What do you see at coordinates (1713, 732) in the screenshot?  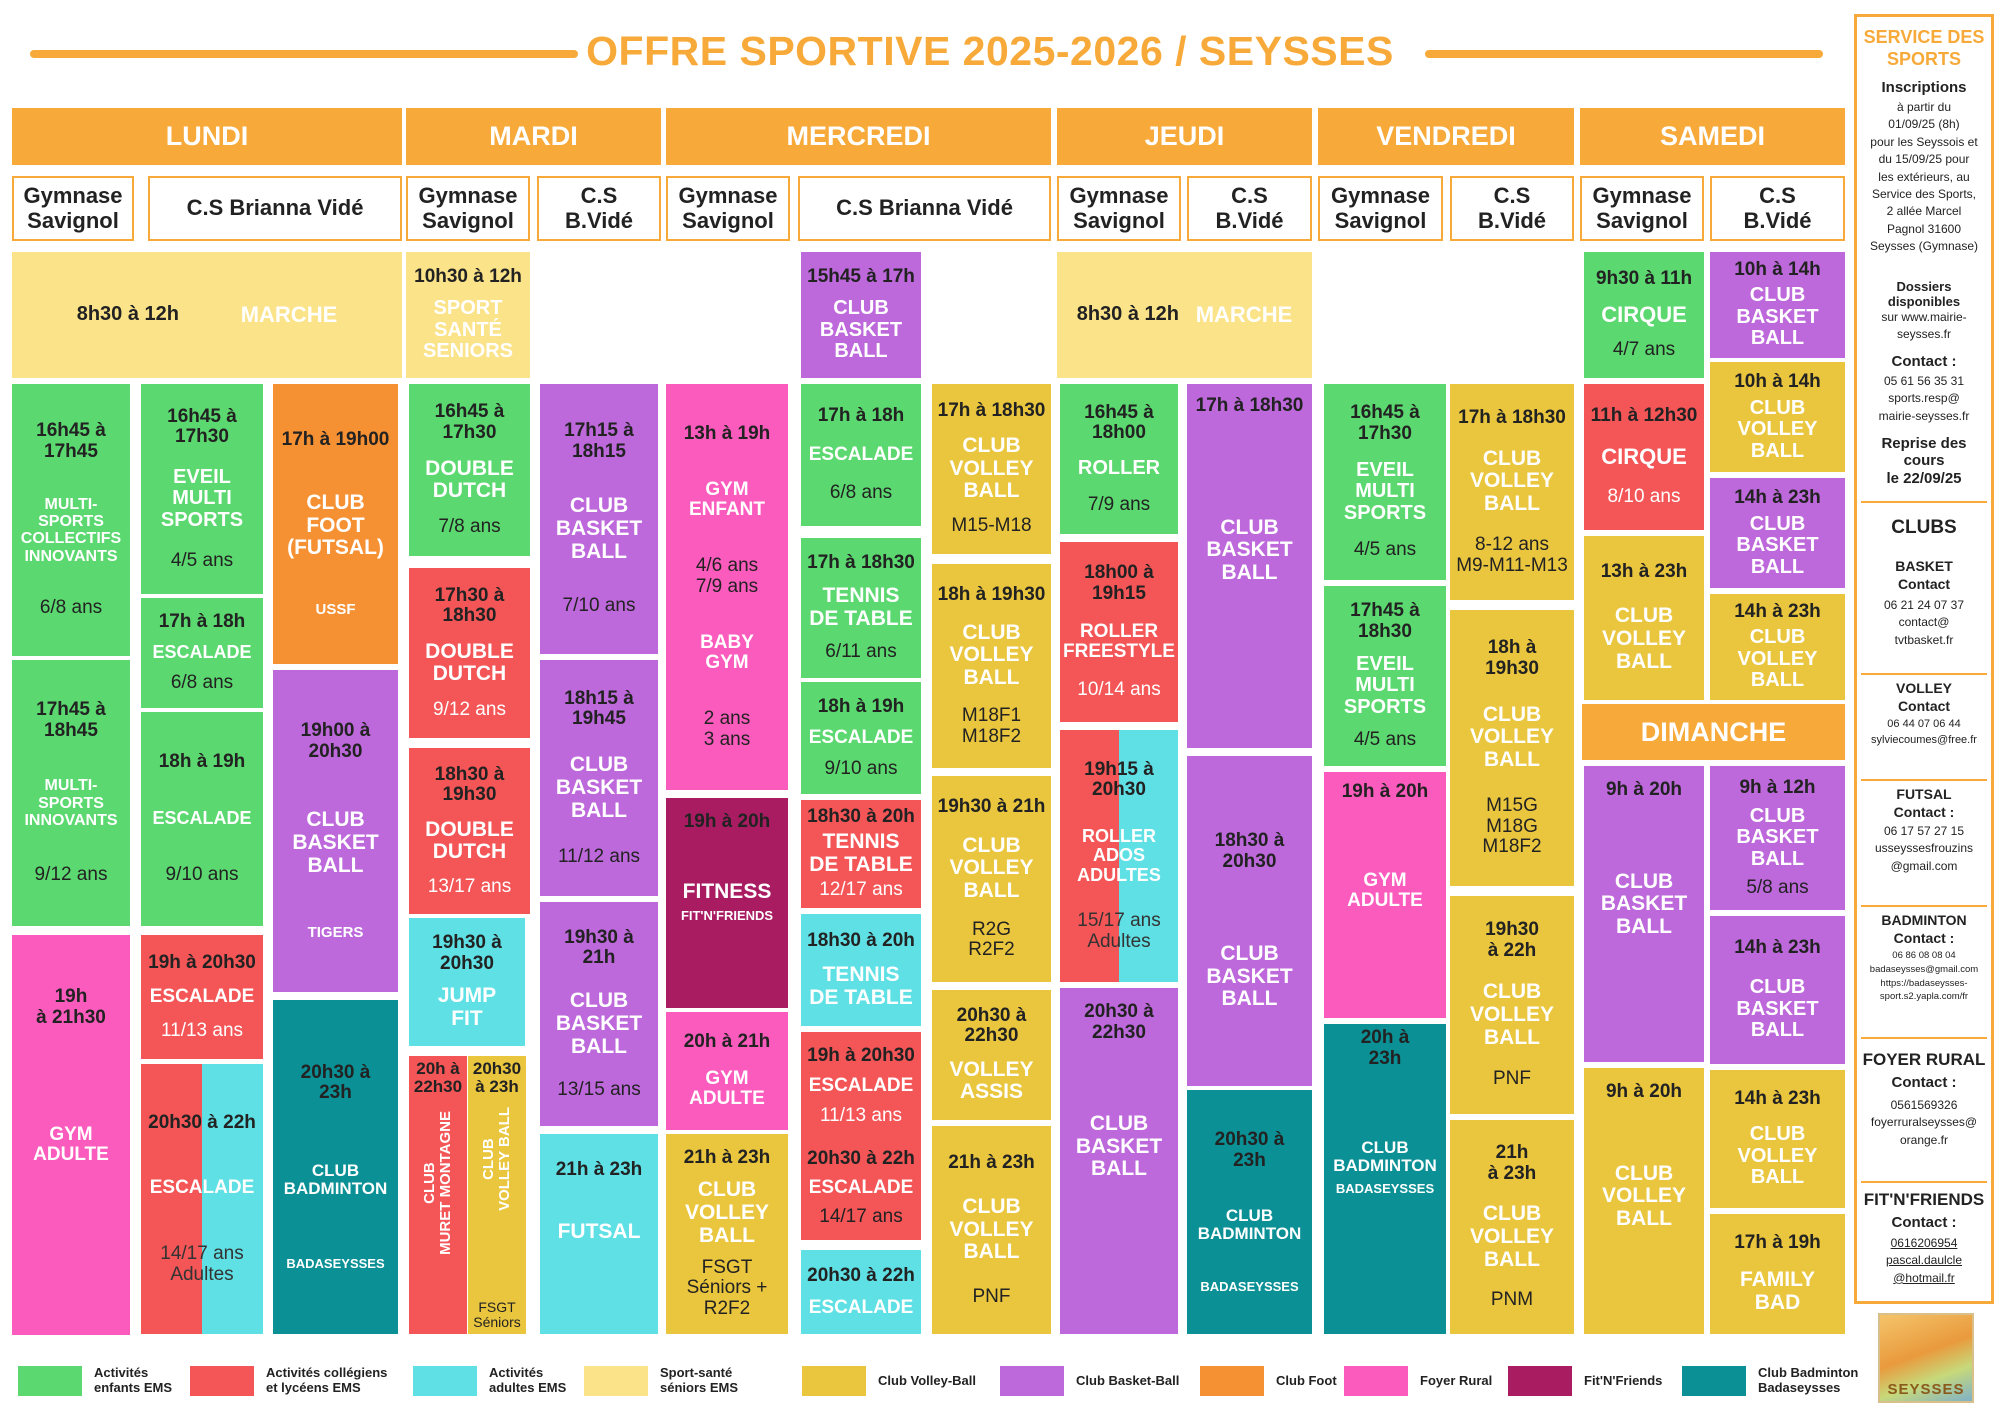 I see `day-header-dimanche: DIMANCHE` at bounding box center [1713, 732].